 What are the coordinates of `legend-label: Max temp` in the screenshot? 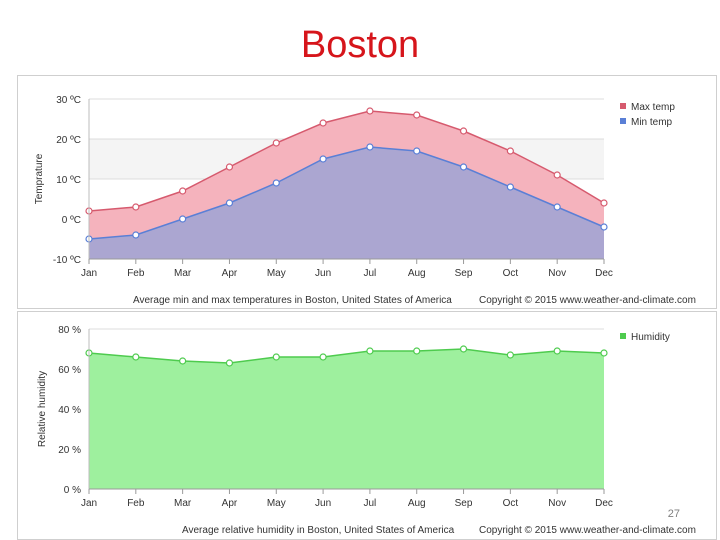 It's located at (653, 107).